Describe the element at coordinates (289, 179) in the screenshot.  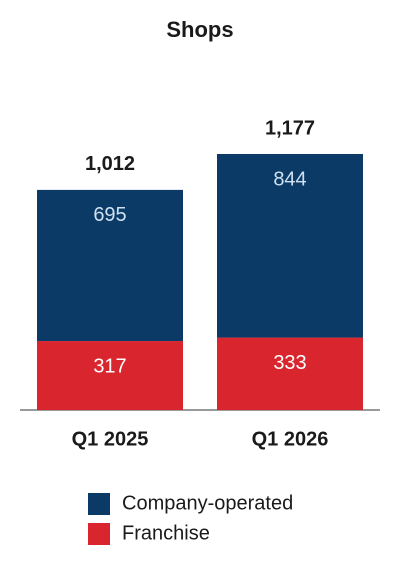
I see `data-label: 844` at that location.